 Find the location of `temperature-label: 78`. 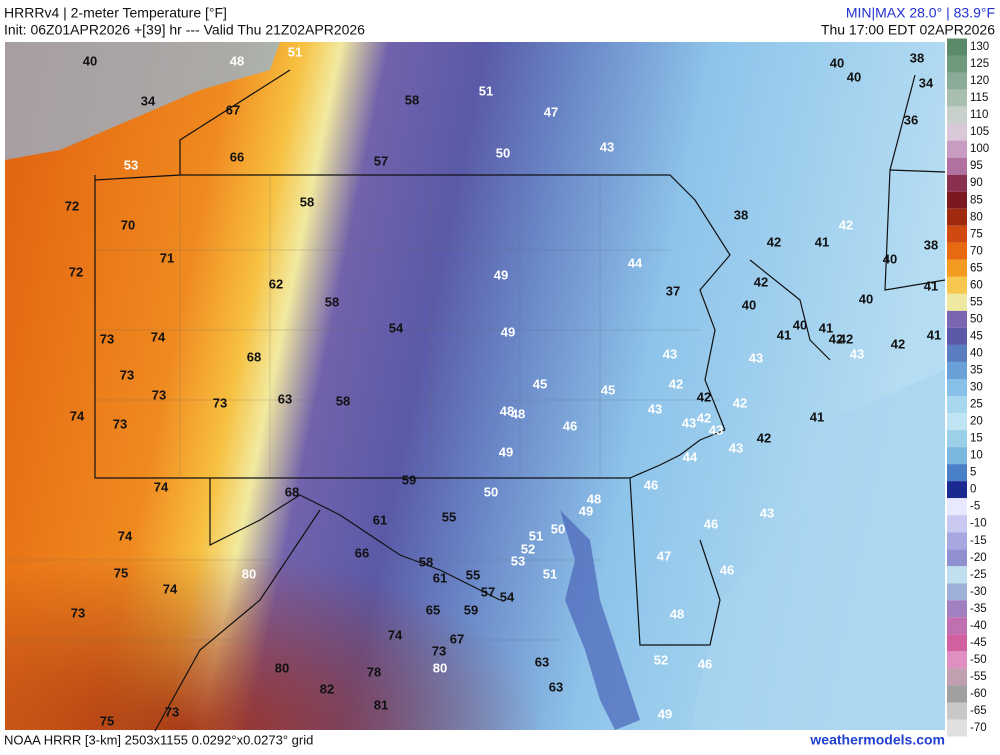

temperature-label: 78 is located at coordinates (374, 671).